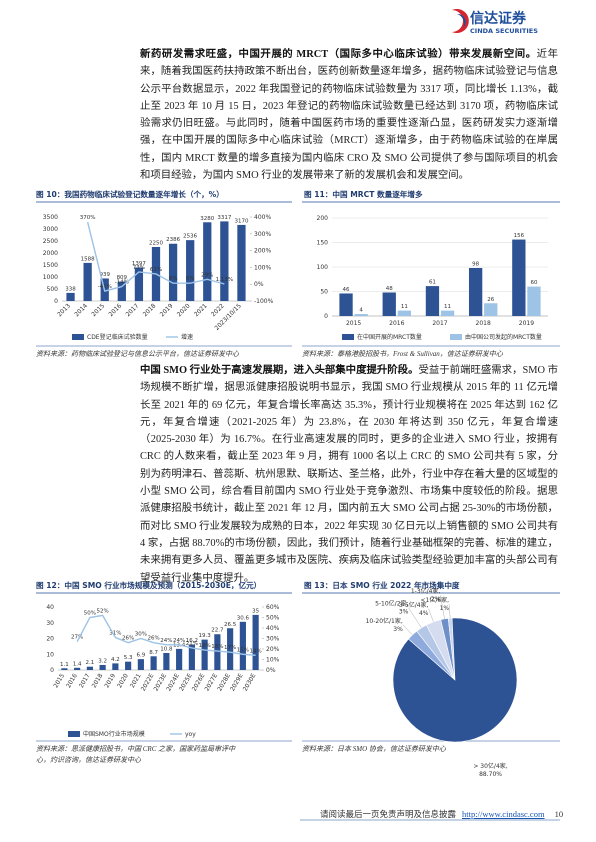 The width and height of the screenshot is (596, 842). What do you see at coordinates (128, 639) in the screenshot?
I see `data-label: 26%` at bounding box center [128, 639].